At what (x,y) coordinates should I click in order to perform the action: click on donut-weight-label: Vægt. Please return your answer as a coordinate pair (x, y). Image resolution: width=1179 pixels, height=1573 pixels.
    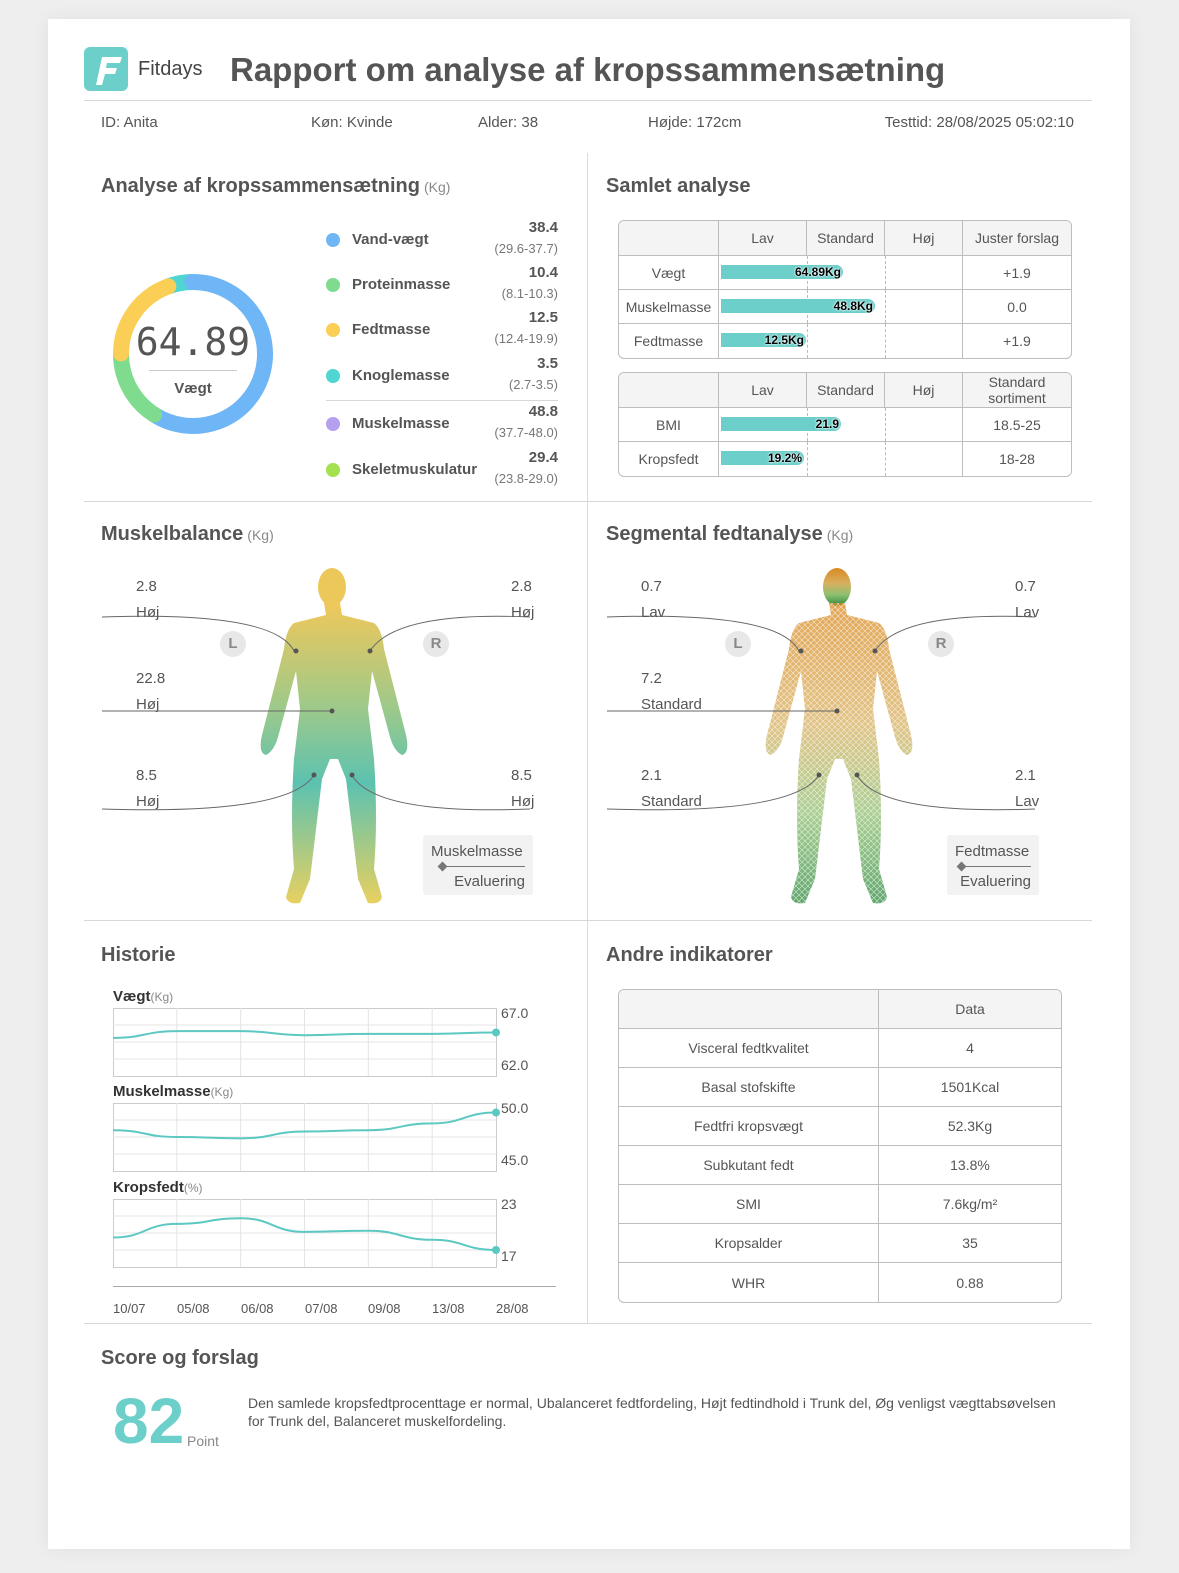
    Looking at the image, I should click on (193, 388).